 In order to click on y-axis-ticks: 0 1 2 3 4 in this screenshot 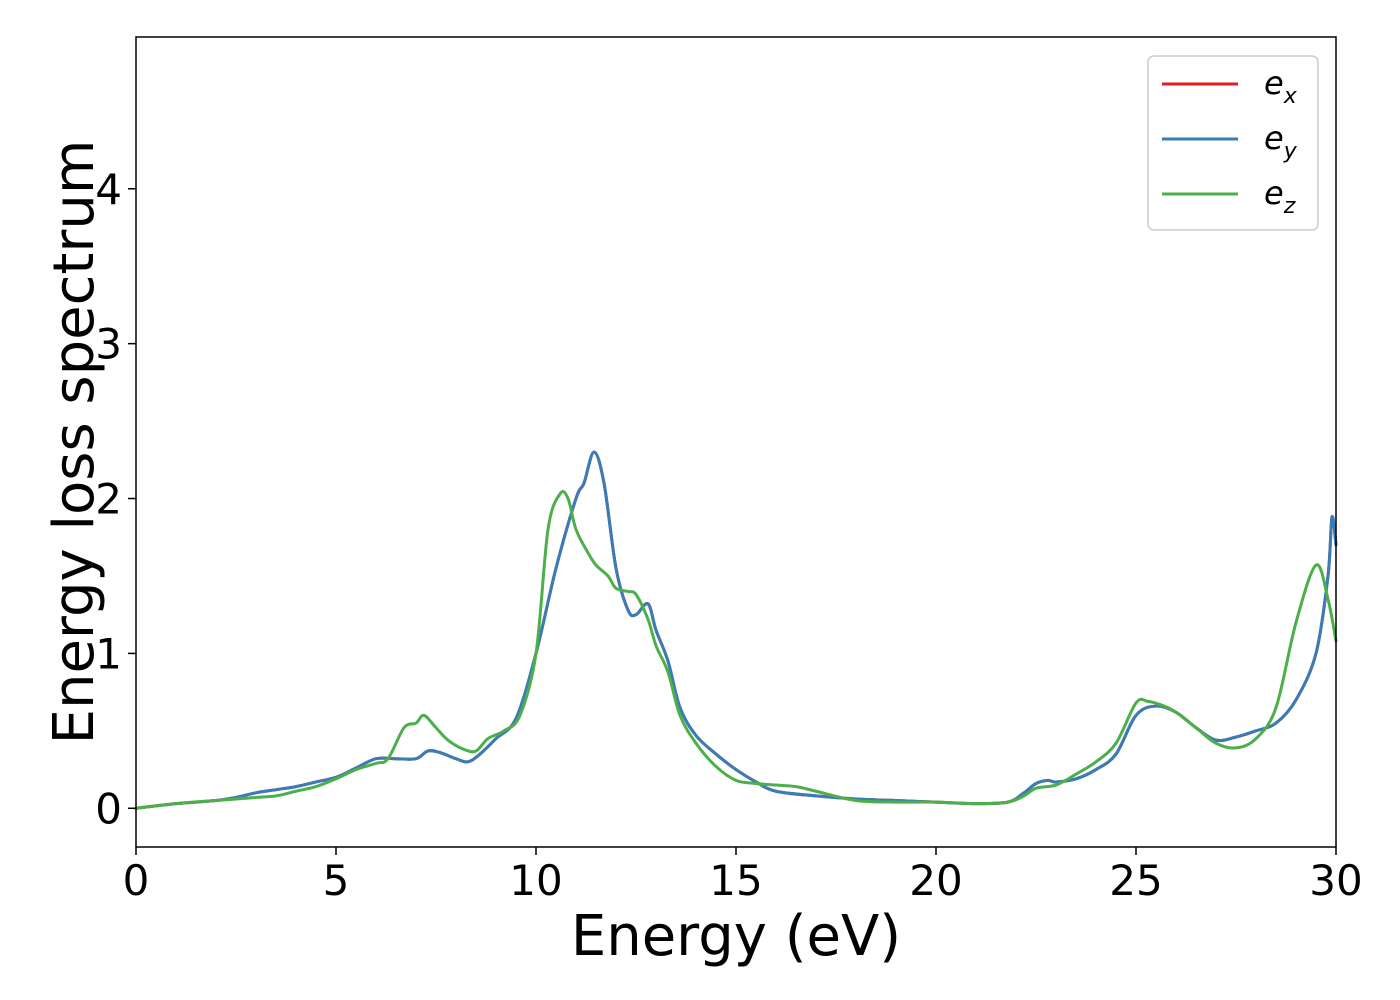, I will do `click(115, 499)`.